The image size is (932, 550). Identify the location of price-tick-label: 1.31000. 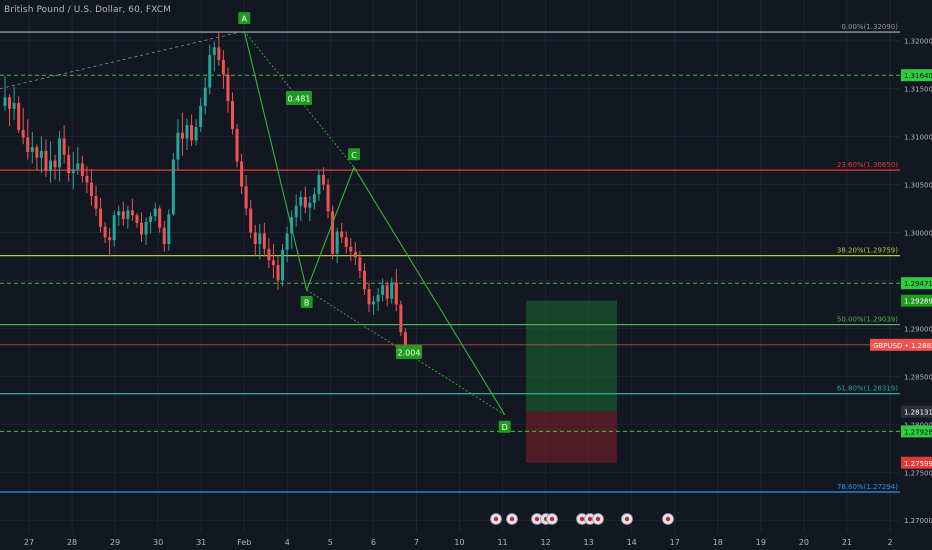
(918, 138).